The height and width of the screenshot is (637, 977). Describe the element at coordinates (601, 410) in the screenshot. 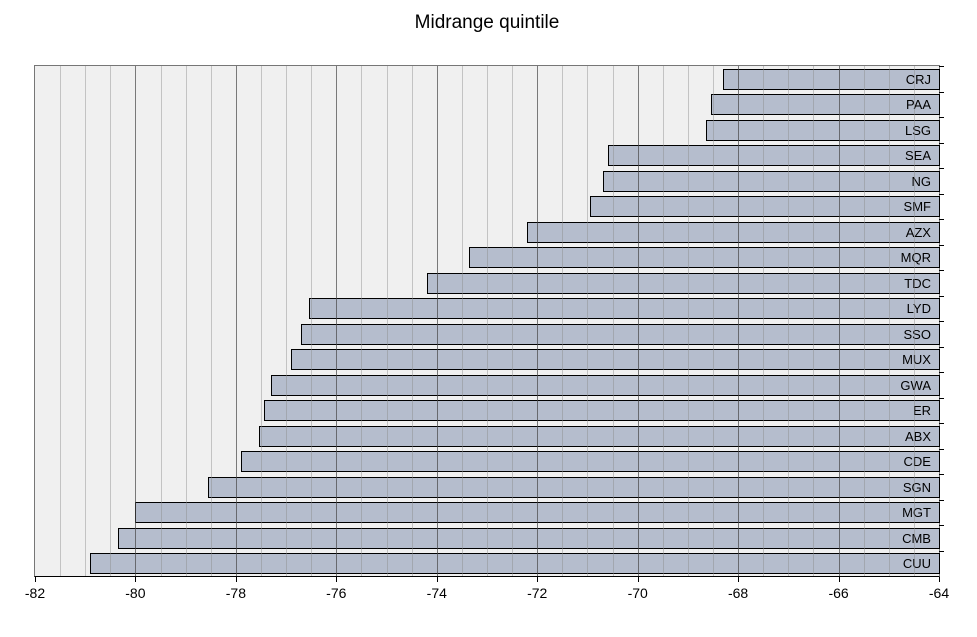

I see `bar-er: ER` at that location.